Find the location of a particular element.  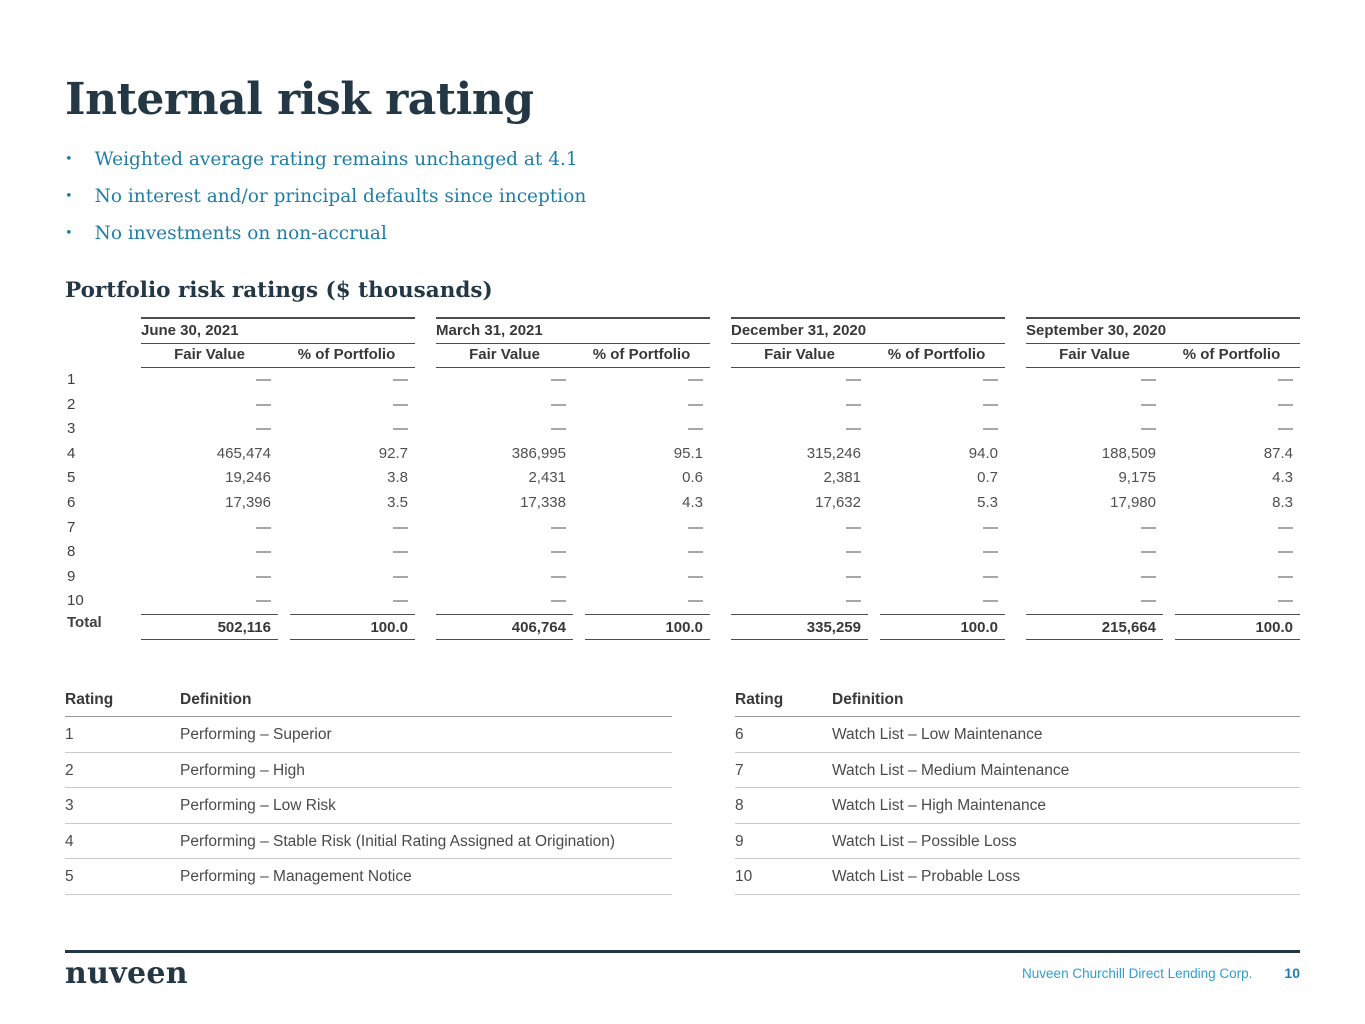

group-cells: 17,396 3.5 is located at coordinates (278, 503).